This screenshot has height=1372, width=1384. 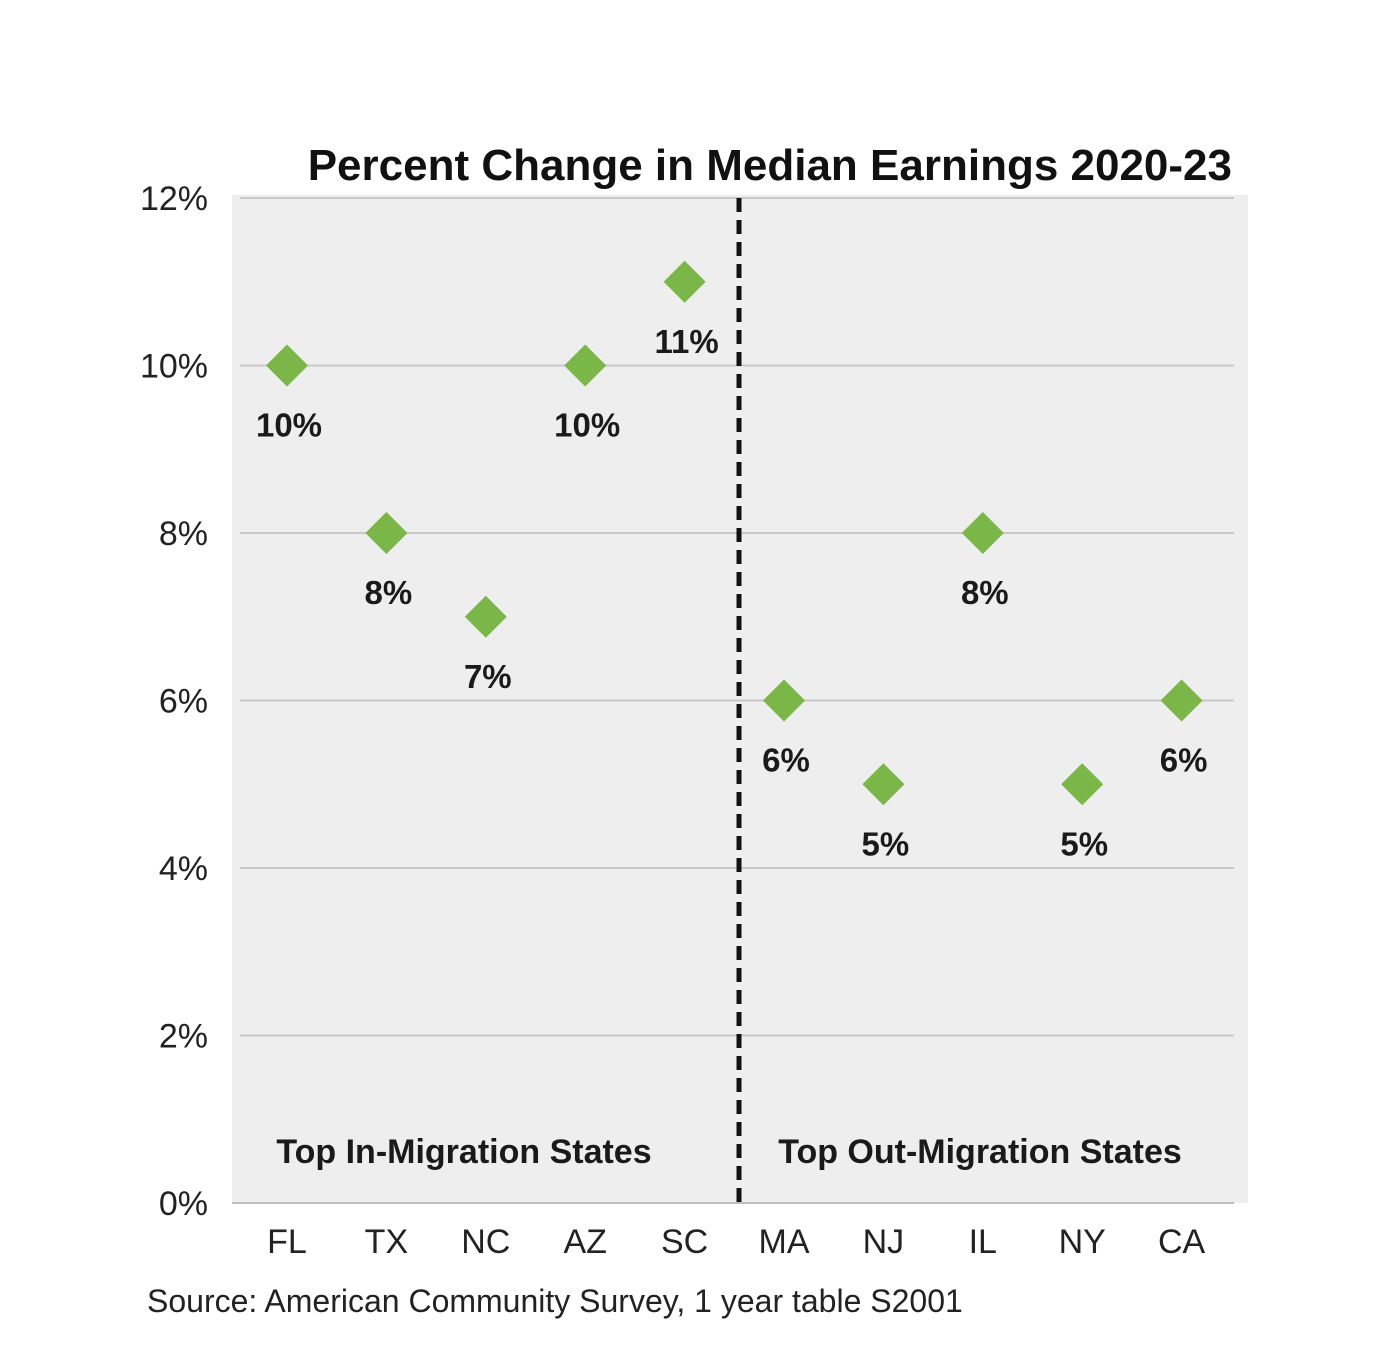 I want to click on x-tick-label: FL, so click(x=287, y=1242).